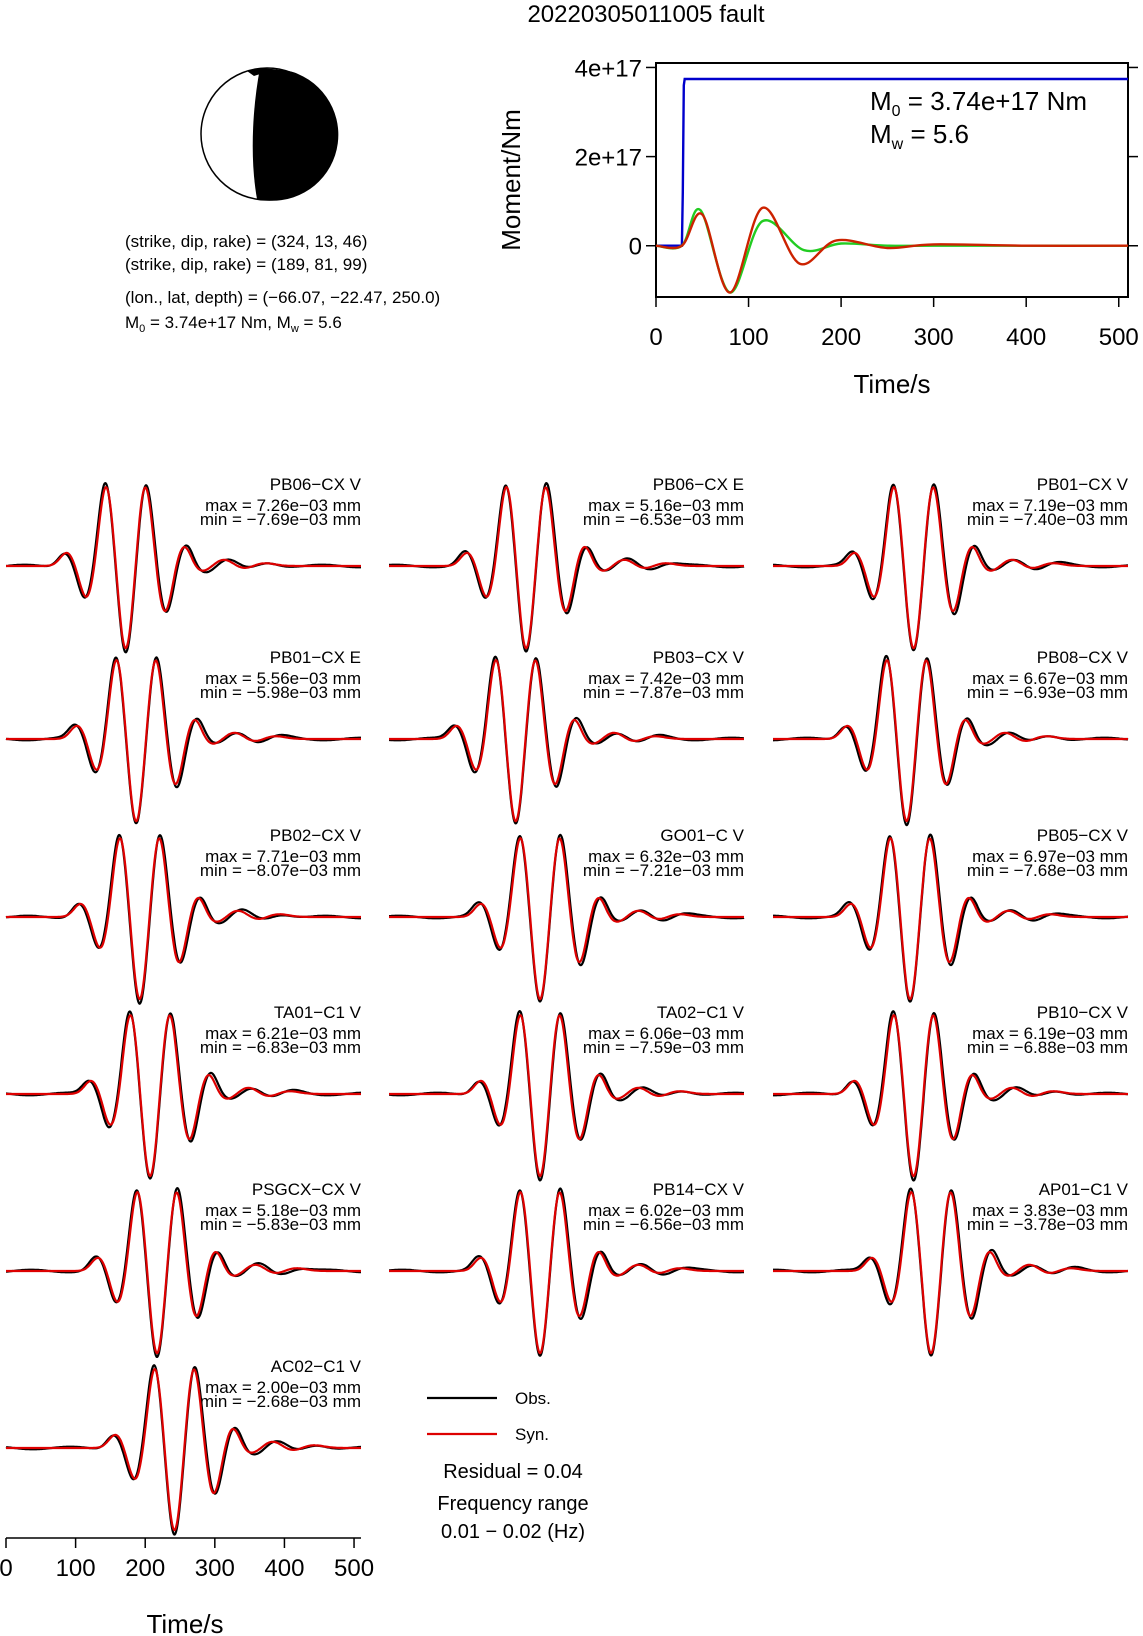 The image size is (1143, 1636). What do you see at coordinates (666, 1210) in the screenshot?
I see `station-max: max = 6.02e−03 mm` at bounding box center [666, 1210].